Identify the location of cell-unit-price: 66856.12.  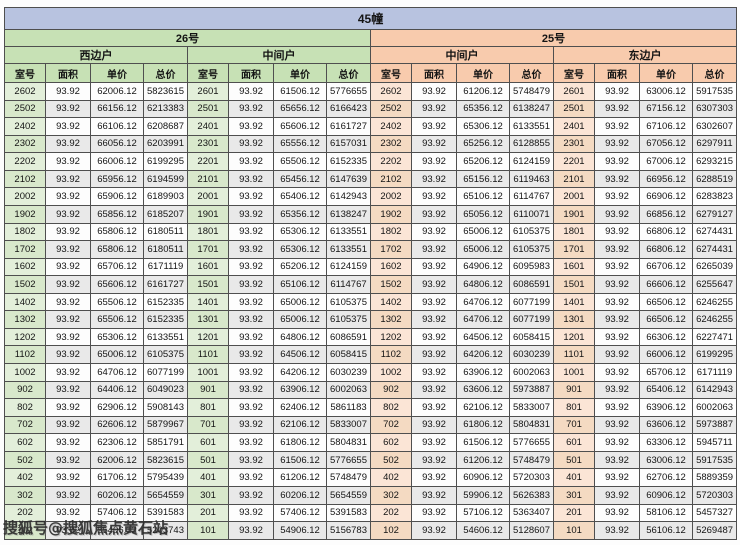
(666, 214).